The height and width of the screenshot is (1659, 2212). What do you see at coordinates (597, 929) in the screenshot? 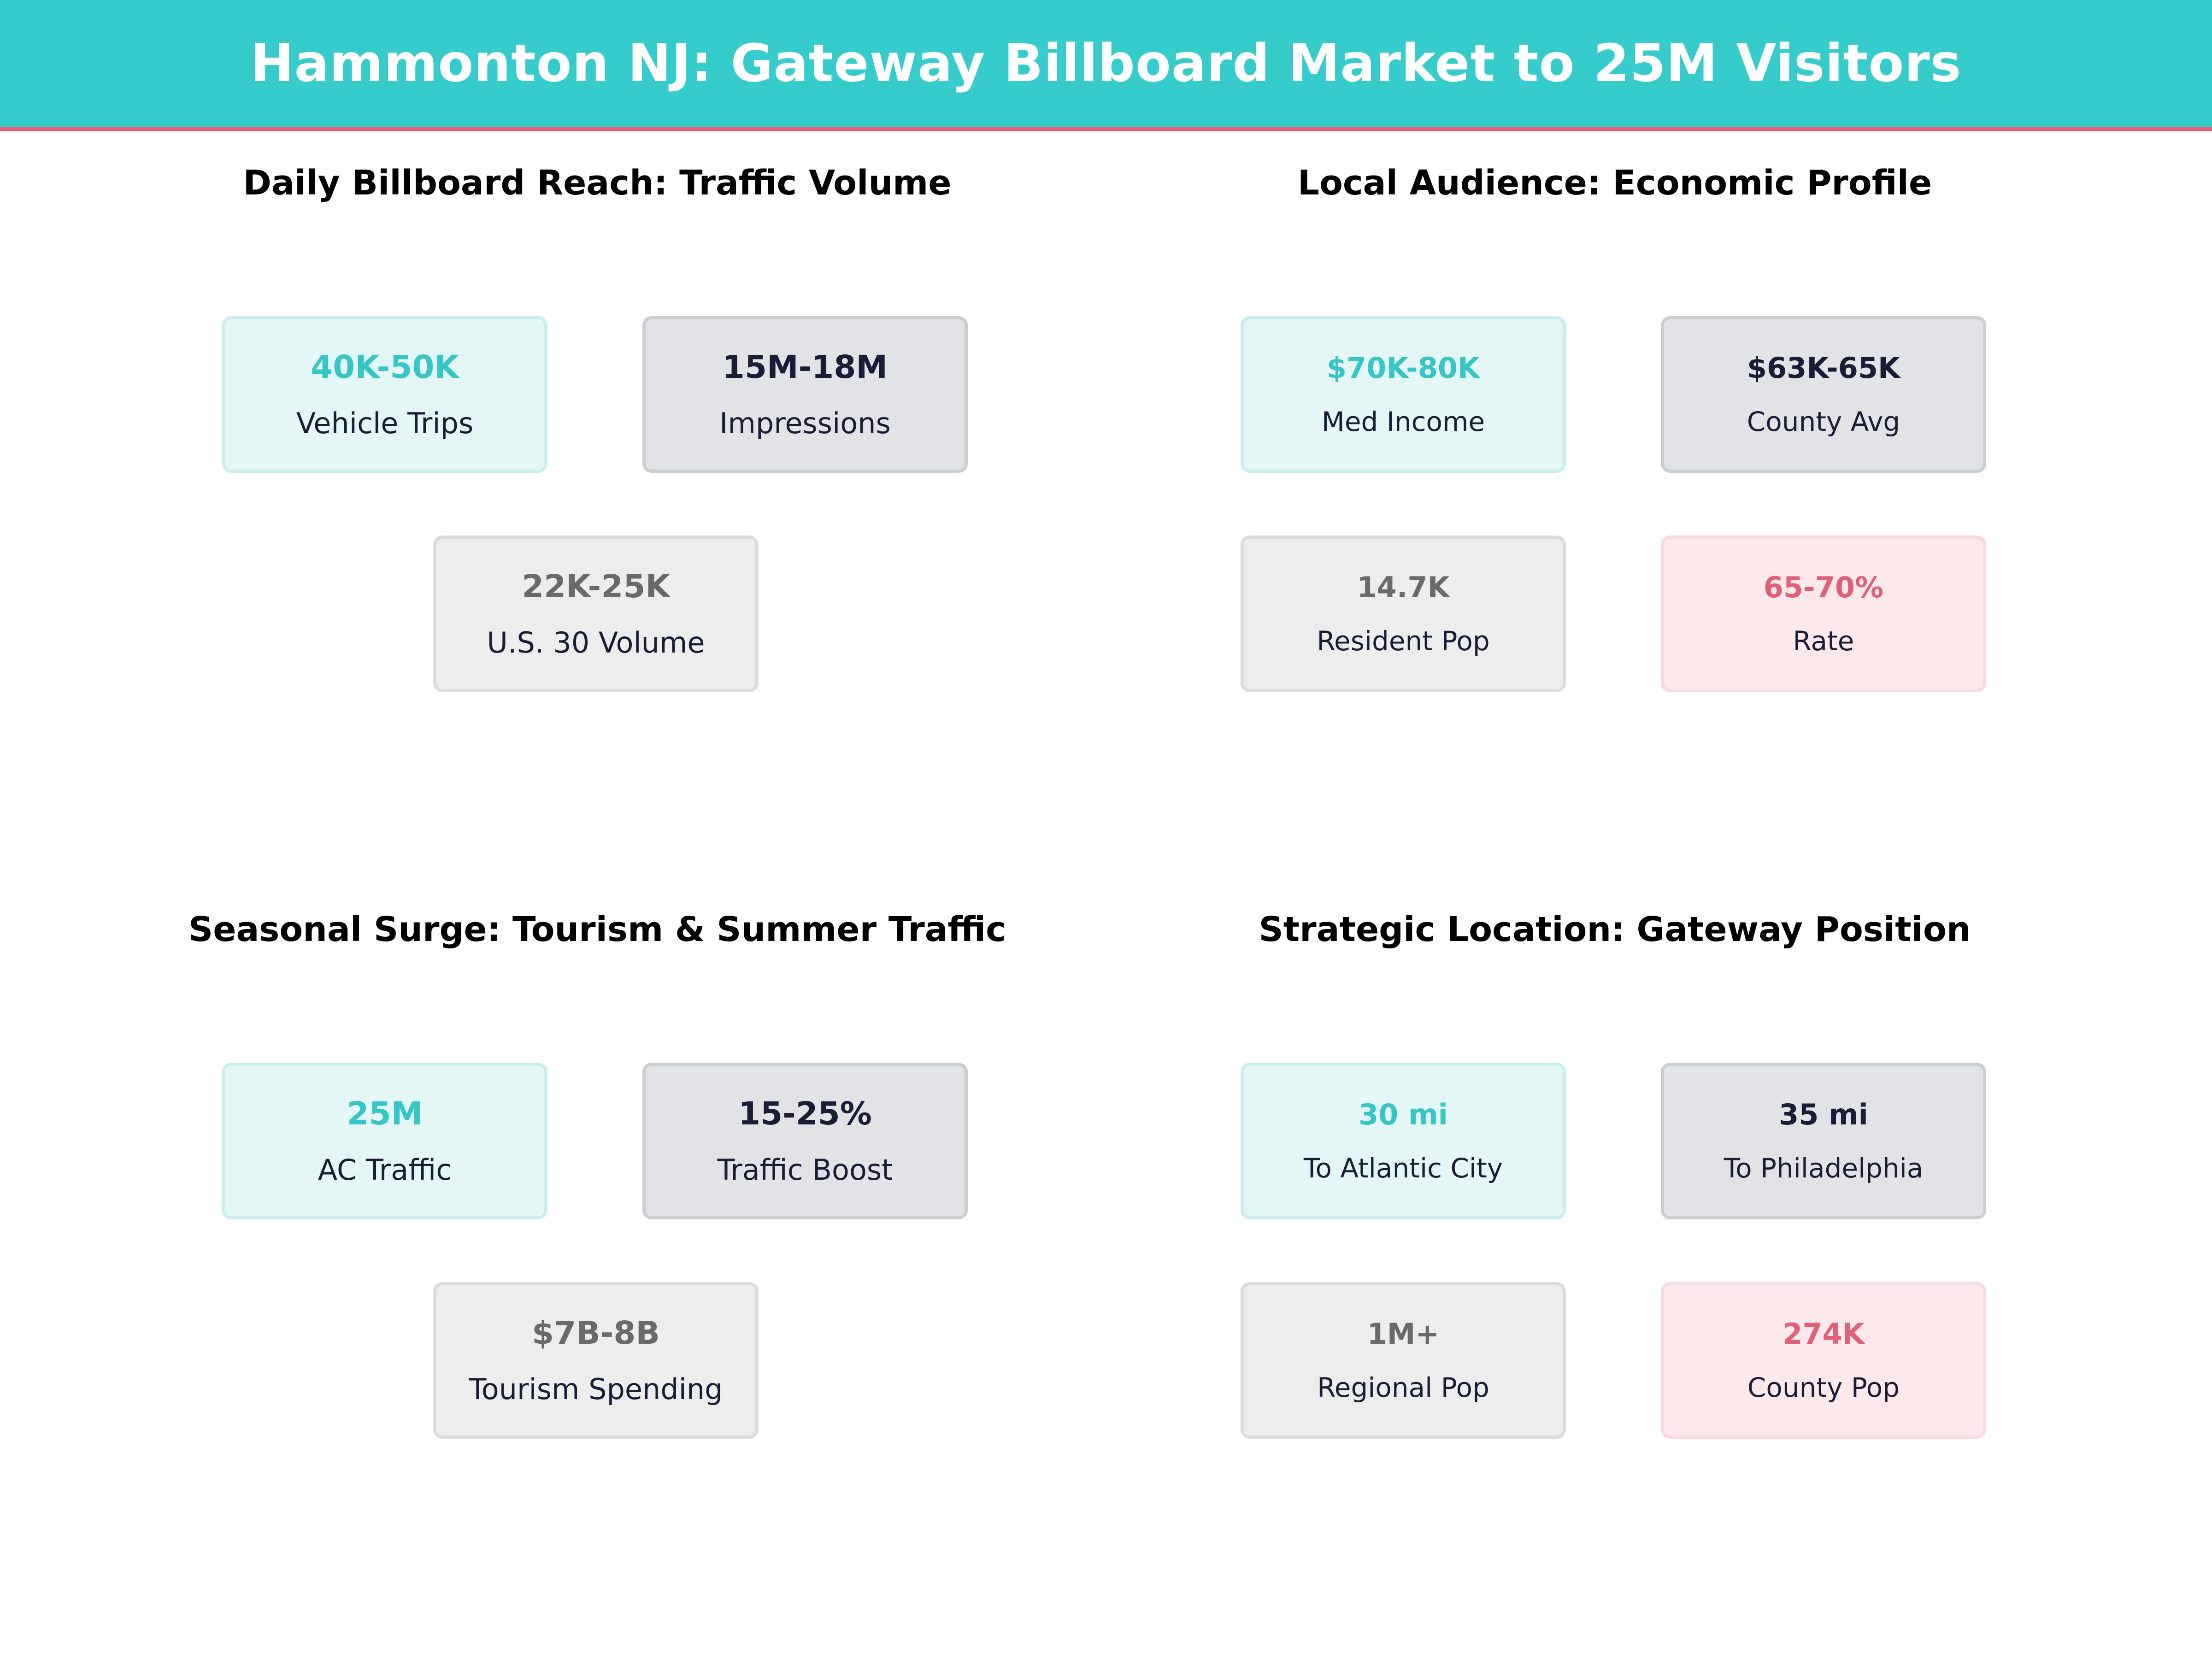
I see `panel-title: Seasonal Surge: Tourism & Summer Traffic` at bounding box center [597, 929].